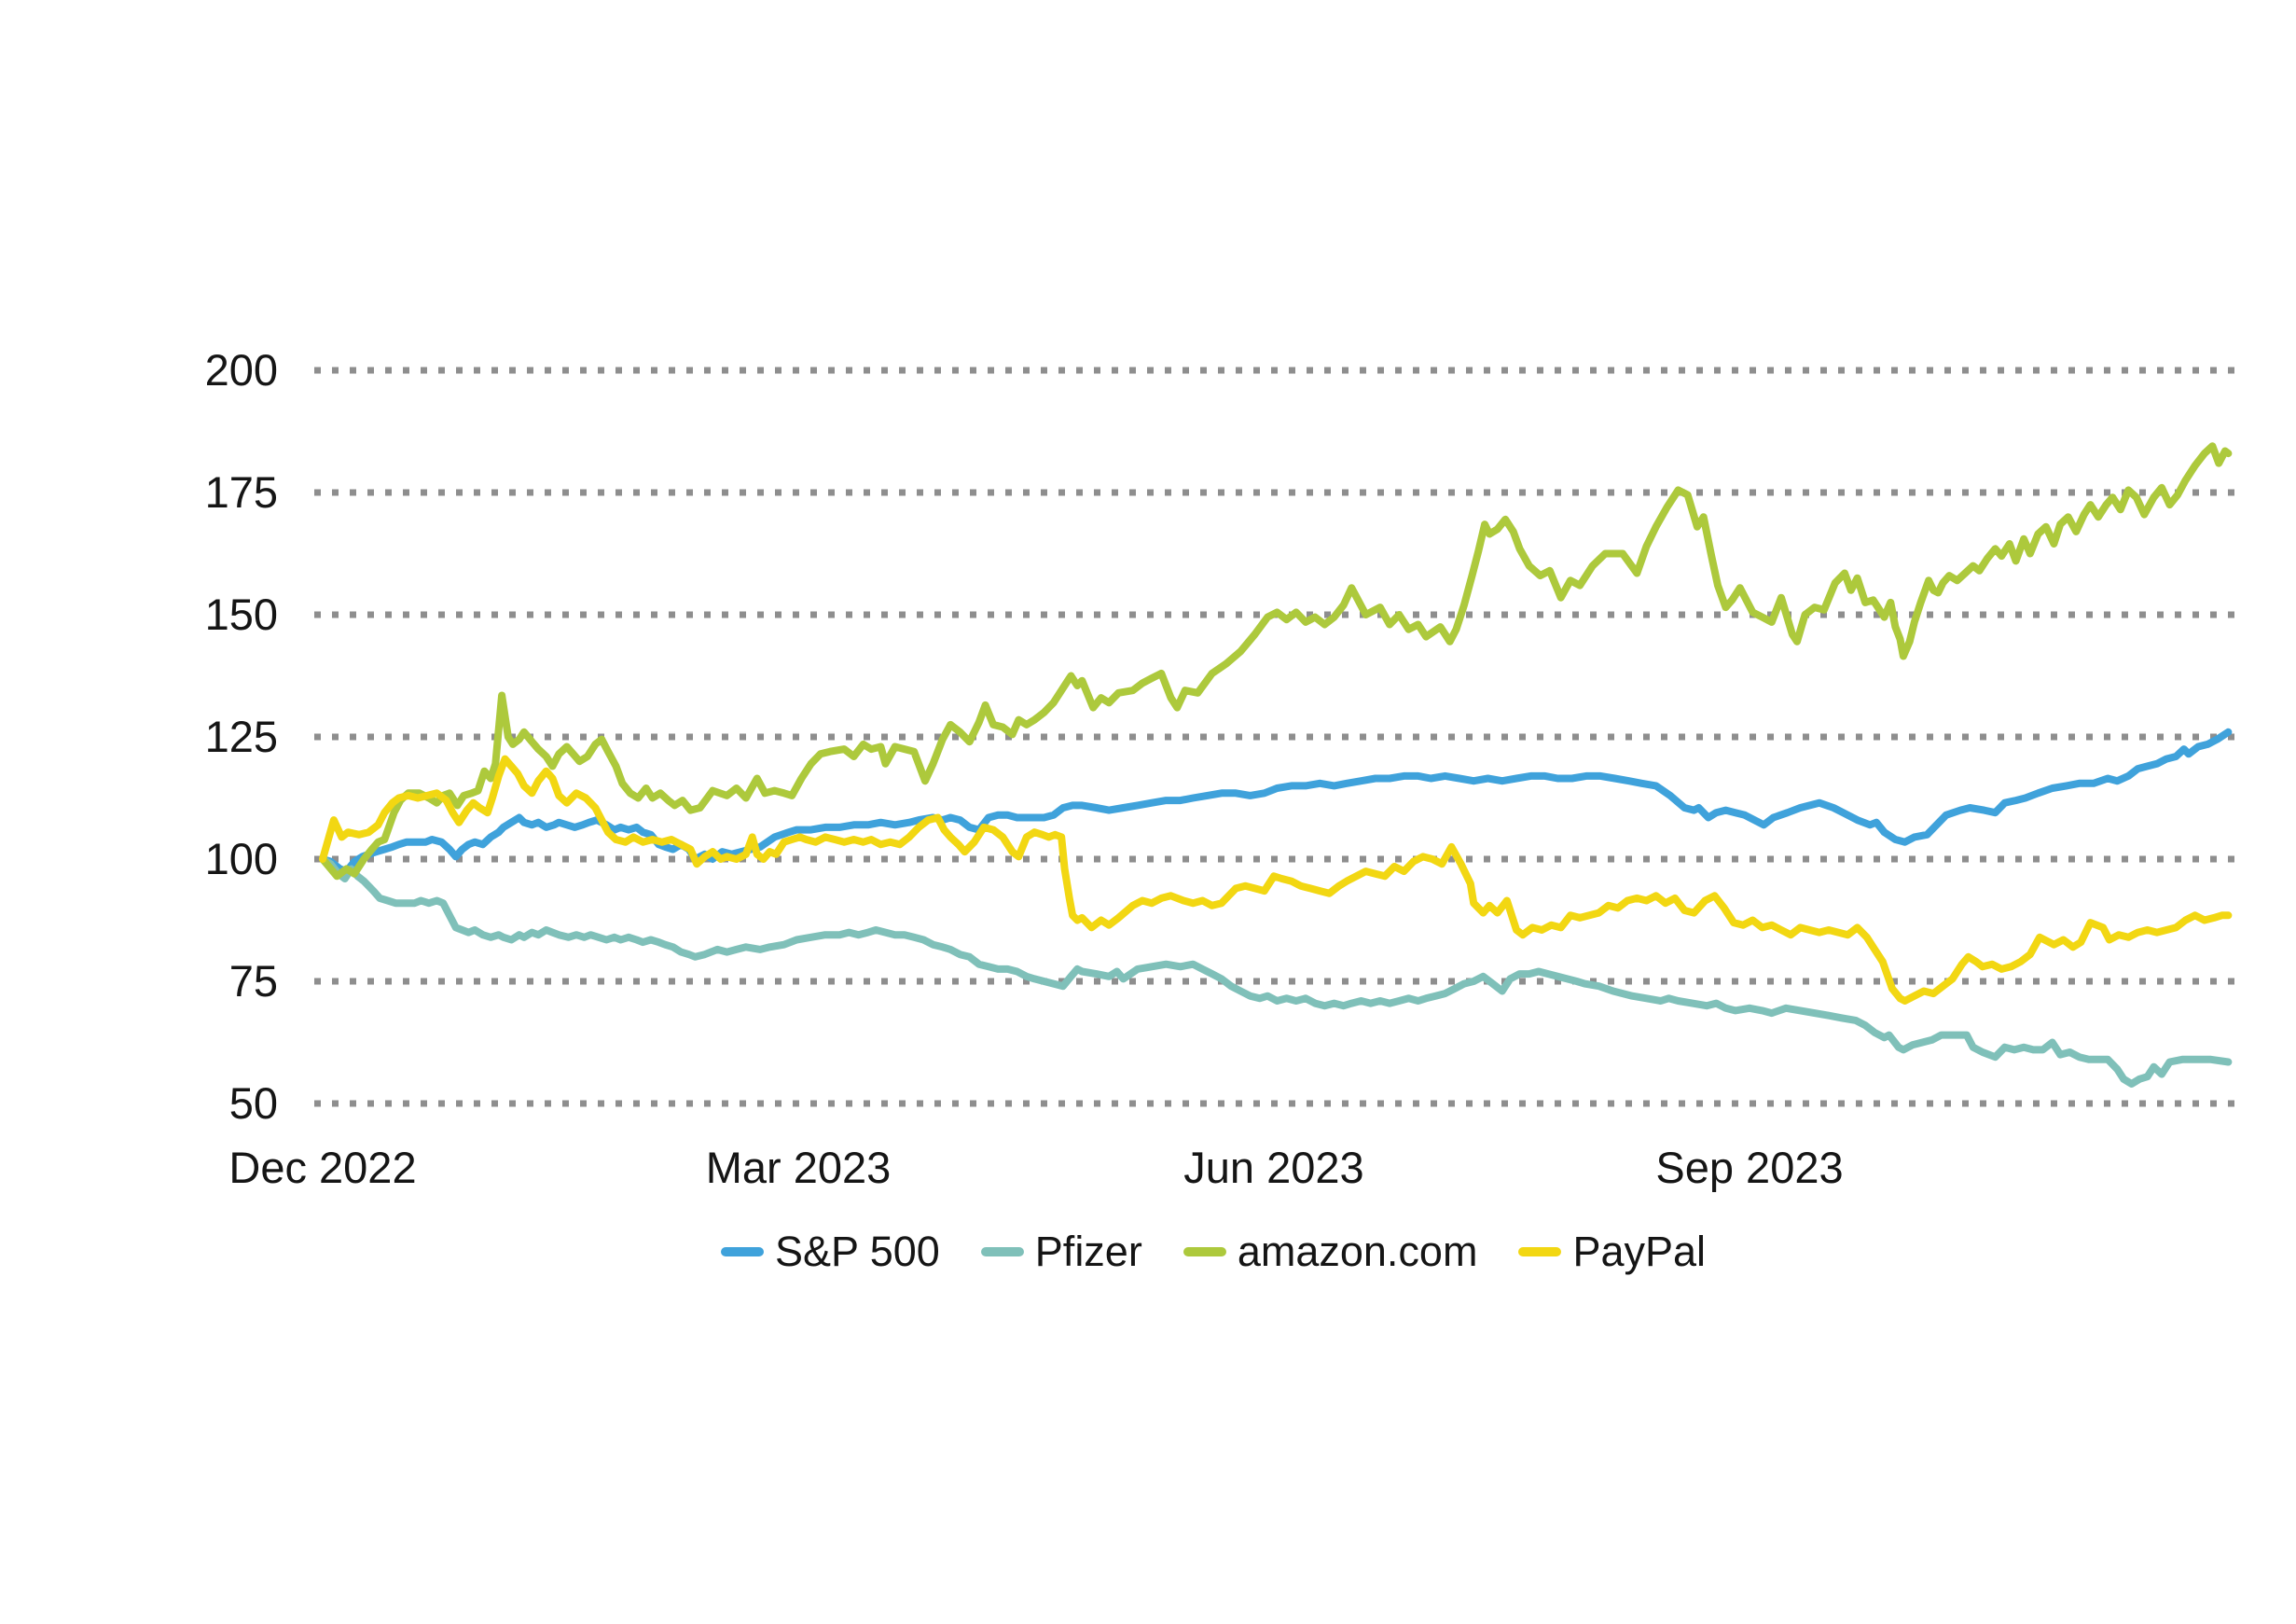  Describe the element at coordinates (1204, 1251) in the screenshot. I see `amazon-swatch-icon` at that location.